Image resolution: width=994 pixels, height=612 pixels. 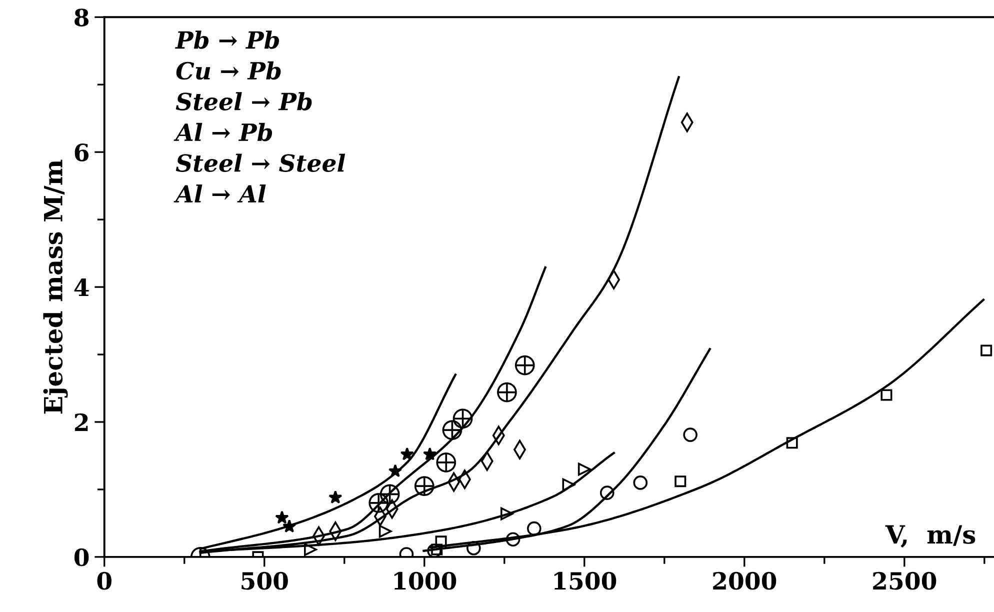 I want to click on annotation: Pb → Pb, so click(x=227, y=39).